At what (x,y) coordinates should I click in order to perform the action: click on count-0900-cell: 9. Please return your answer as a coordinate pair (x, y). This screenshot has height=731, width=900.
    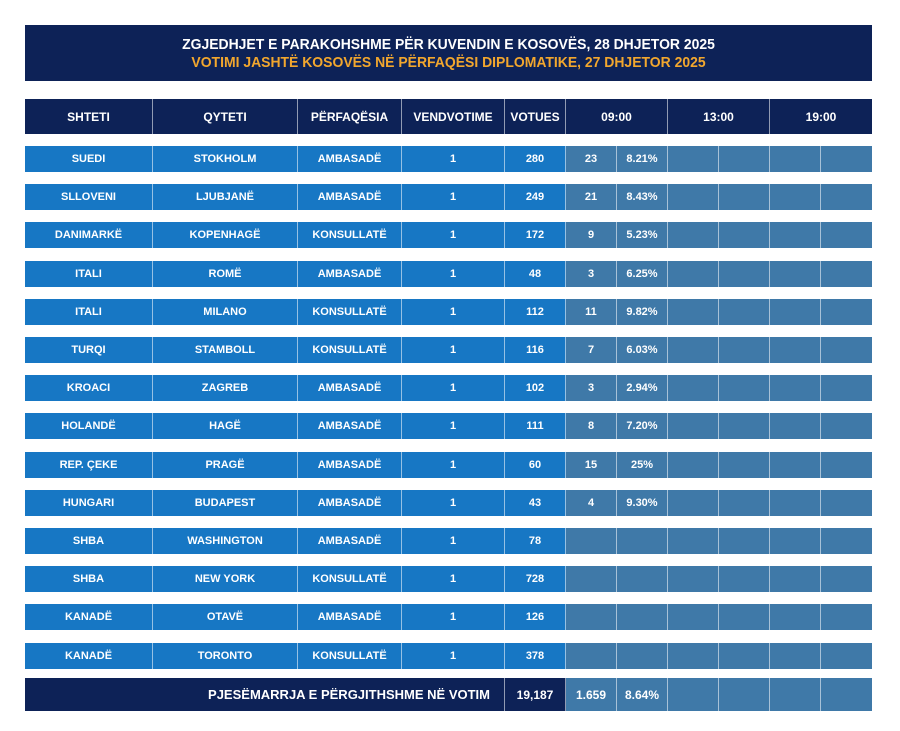
    Looking at the image, I should click on (591, 235).